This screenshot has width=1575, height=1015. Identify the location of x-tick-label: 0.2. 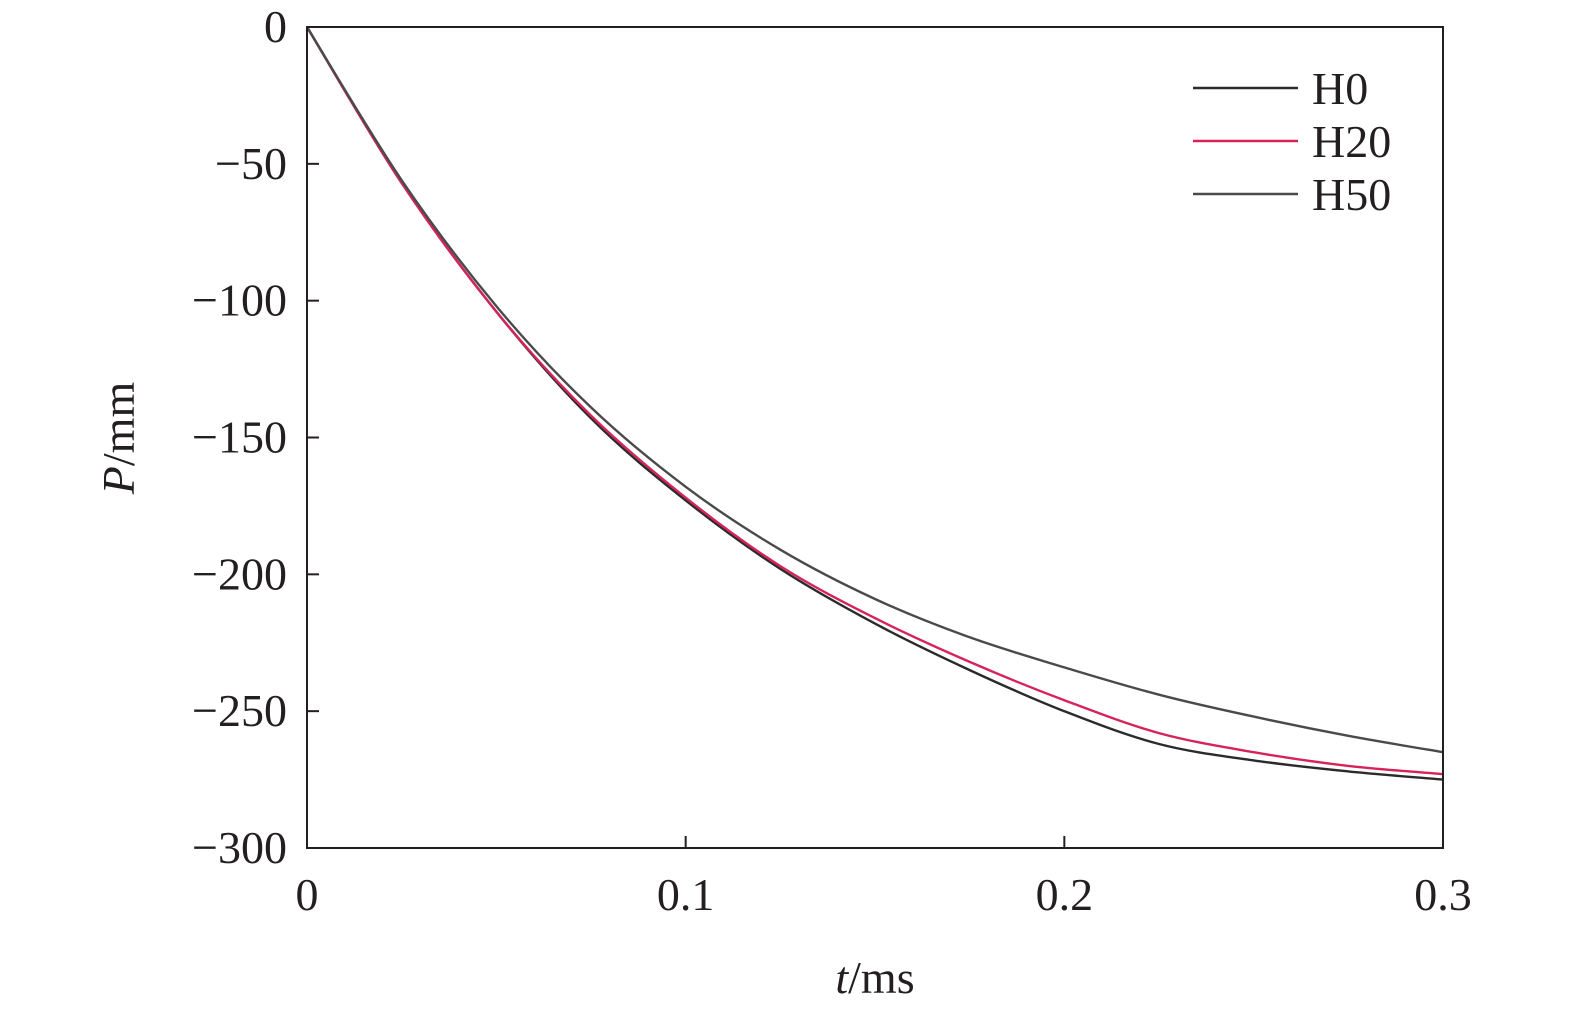
(1065, 894).